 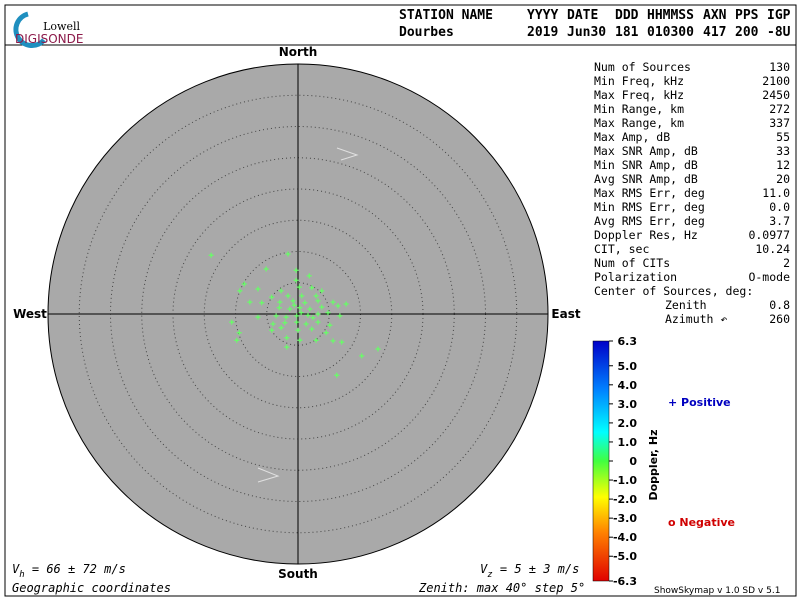 What do you see at coordinates (701, 522) in the screenshot?
I see `legend-negative: o Negative` at bounding box center [701, 522].